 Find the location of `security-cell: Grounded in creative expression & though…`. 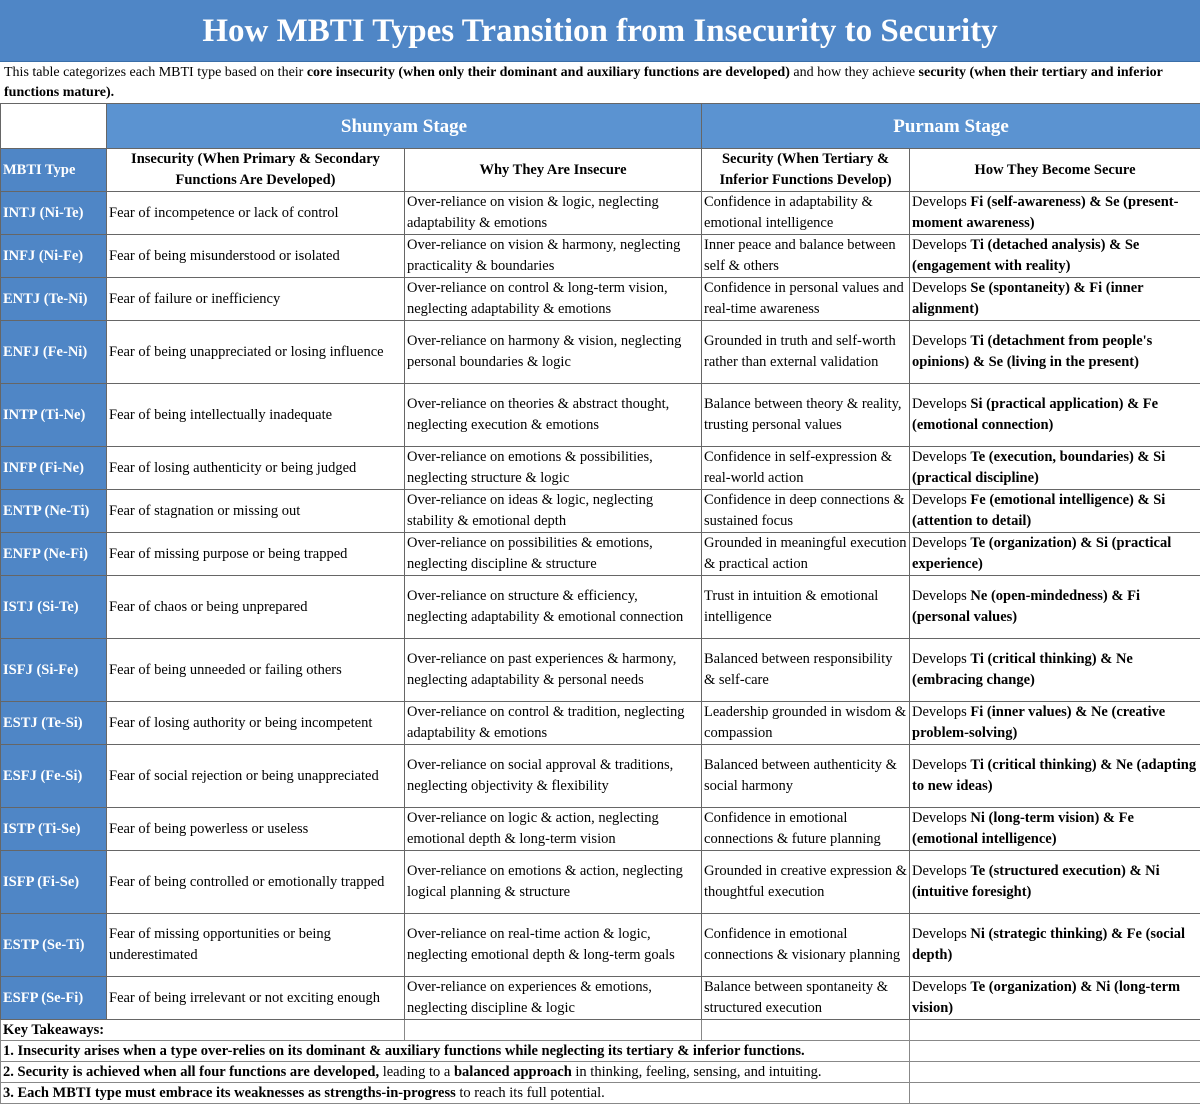

security-cell: Grounded in creative expression & though… is located at coordinates (806, 882).